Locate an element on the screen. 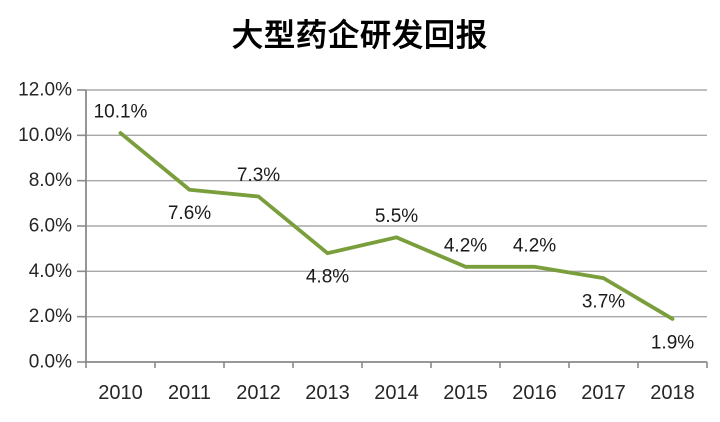  data-point-label: 7.3% is located at coordinates (258, 175).